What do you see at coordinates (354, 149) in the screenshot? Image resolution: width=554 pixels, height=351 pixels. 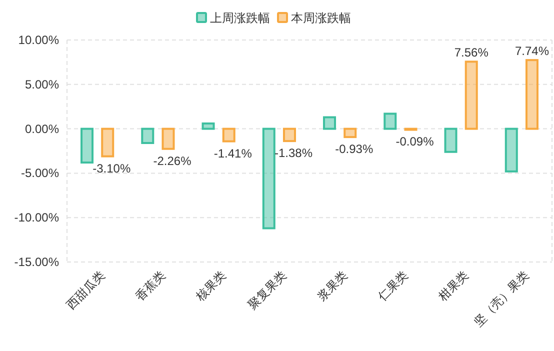 I see `data-label: -0.93%` at bounding box center [354, 149].